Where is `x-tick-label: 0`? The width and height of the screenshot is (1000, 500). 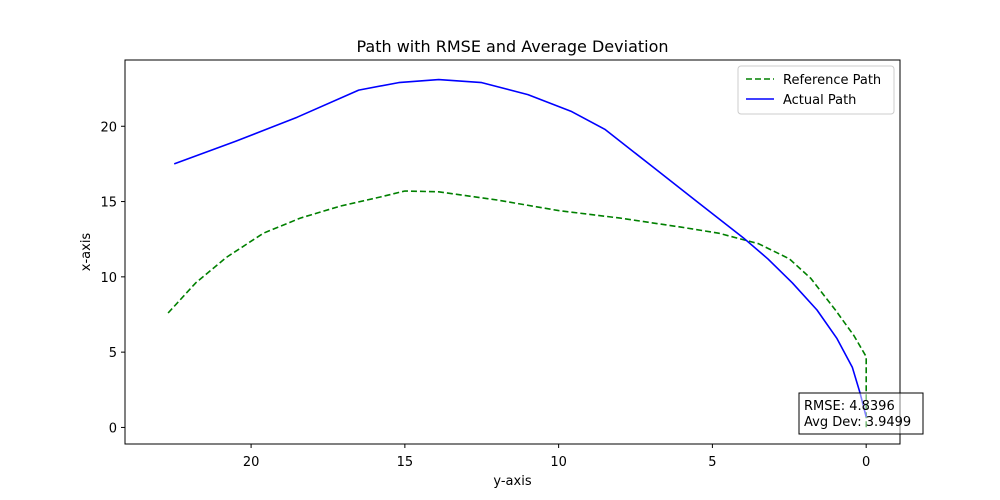
x-tick-label: 0 is located at coordinates (866, 462).